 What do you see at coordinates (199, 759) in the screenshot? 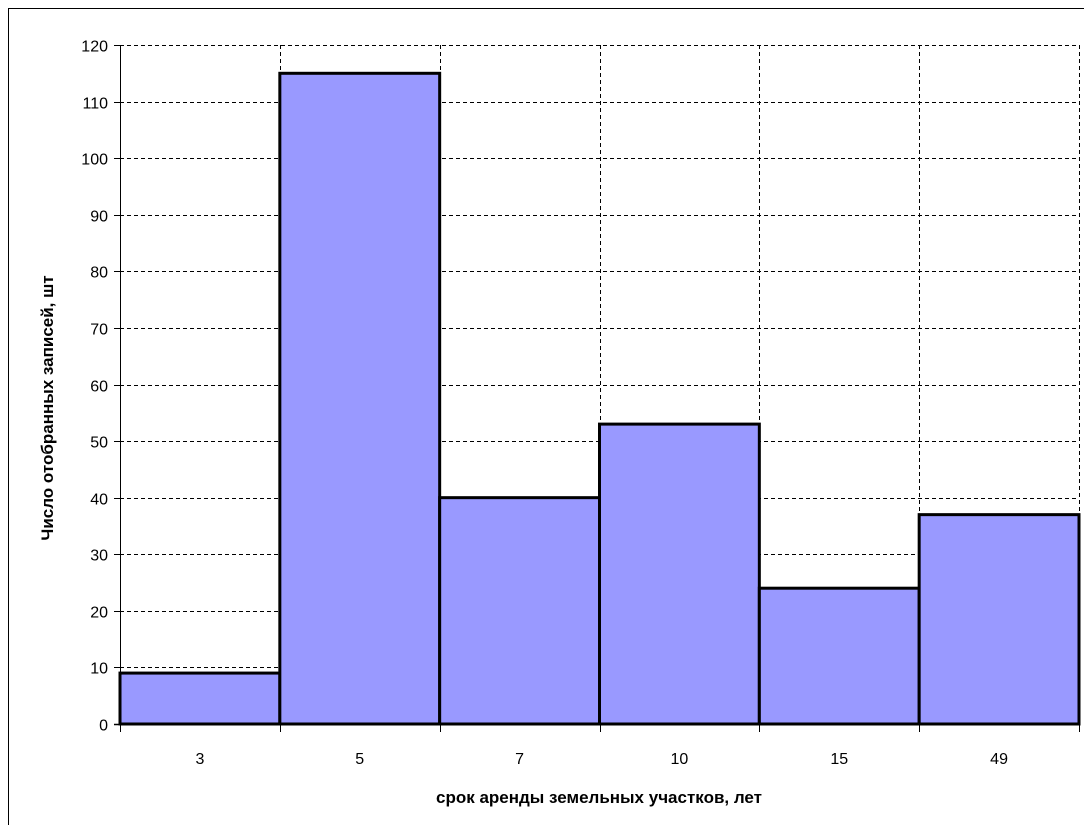
I see `x-tick-label: 3` at bounding box center [199, 759].